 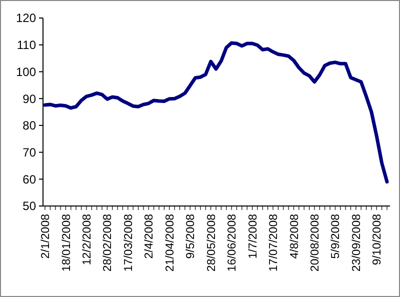 I want to click on y-tick-label: 60, so click(x=29, y=179).